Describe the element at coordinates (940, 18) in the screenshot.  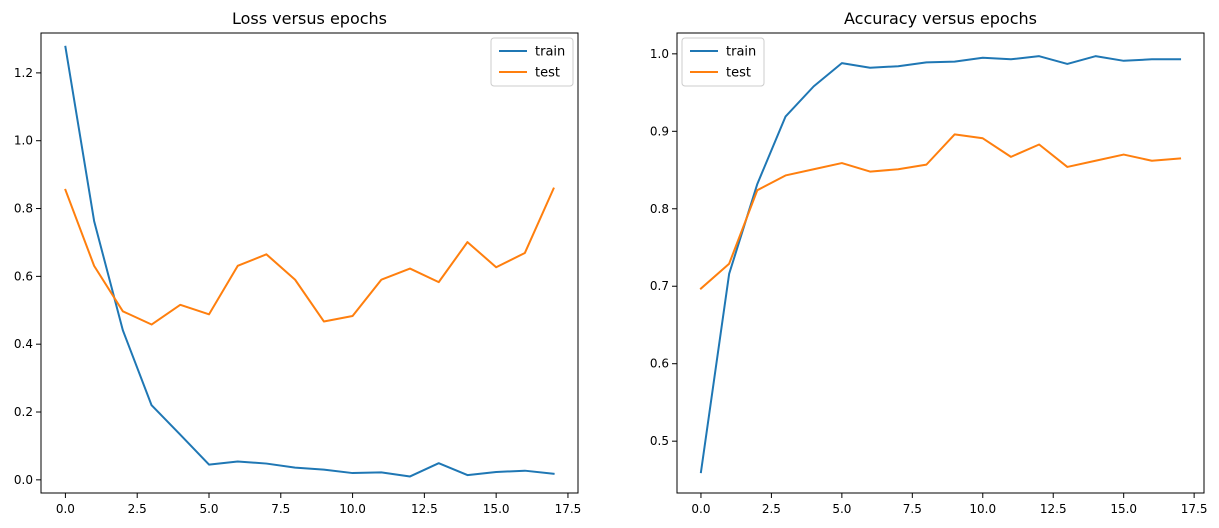
I see `chart-title: Accuracy versus epochs` at that location.